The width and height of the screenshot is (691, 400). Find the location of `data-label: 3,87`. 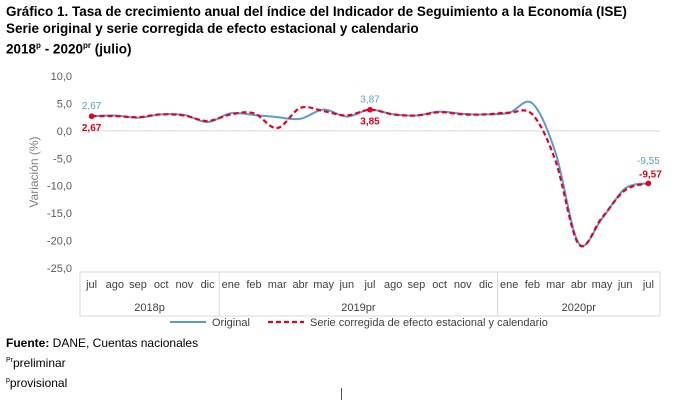

data-label: 3,87 is located at coordinates (370, 100).